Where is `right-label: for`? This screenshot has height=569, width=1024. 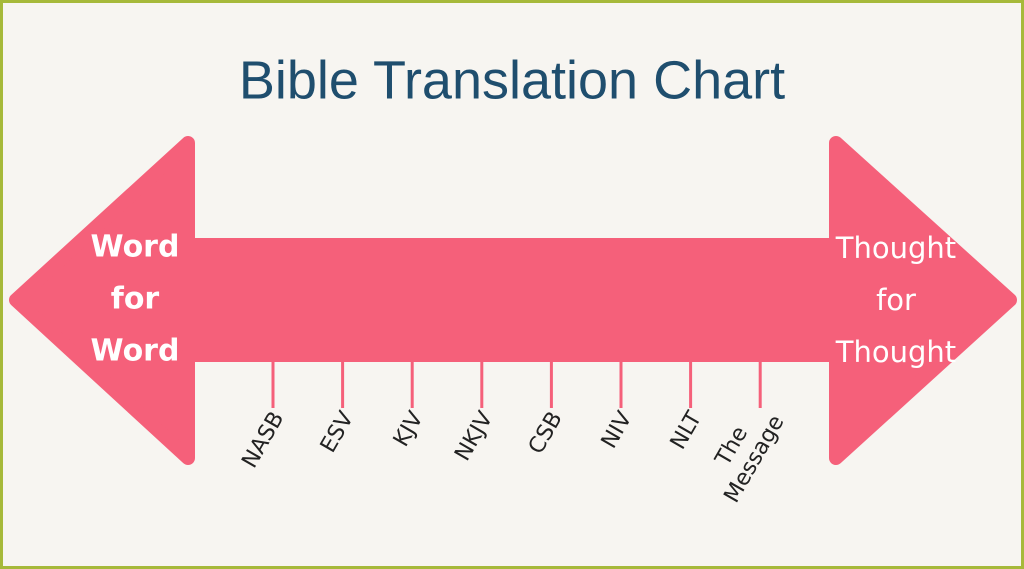 right-label: for is located at coordinates (896, 300).